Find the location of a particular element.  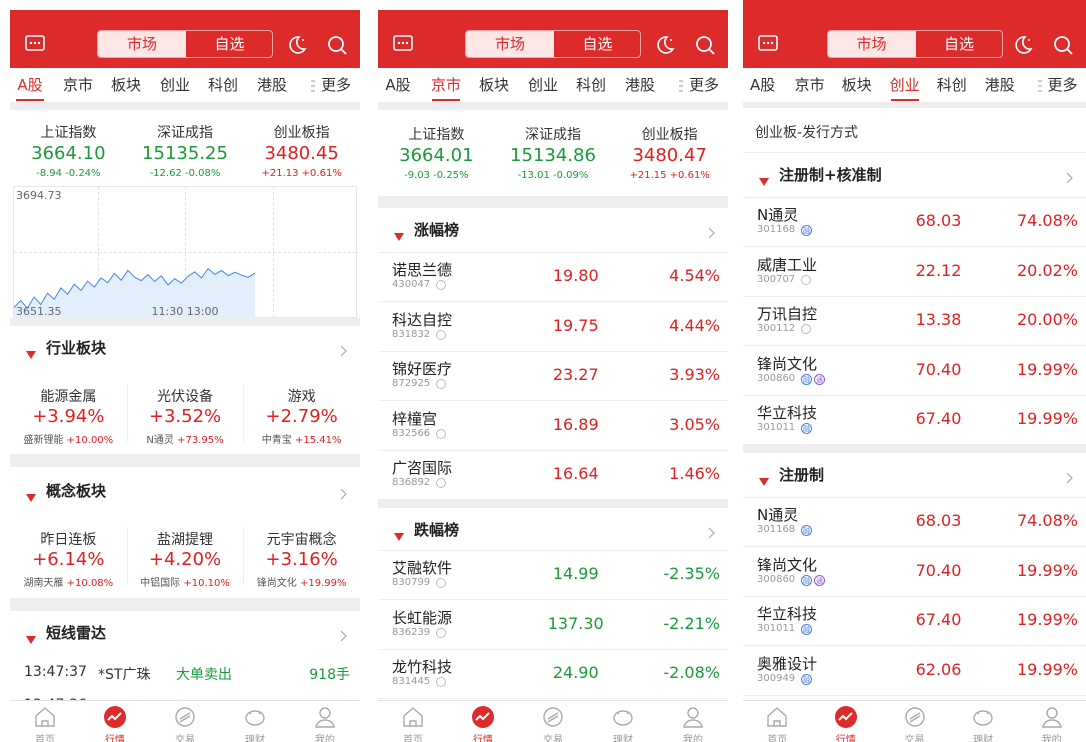

market-tab: 科创 is located at coordinates (222, 85).